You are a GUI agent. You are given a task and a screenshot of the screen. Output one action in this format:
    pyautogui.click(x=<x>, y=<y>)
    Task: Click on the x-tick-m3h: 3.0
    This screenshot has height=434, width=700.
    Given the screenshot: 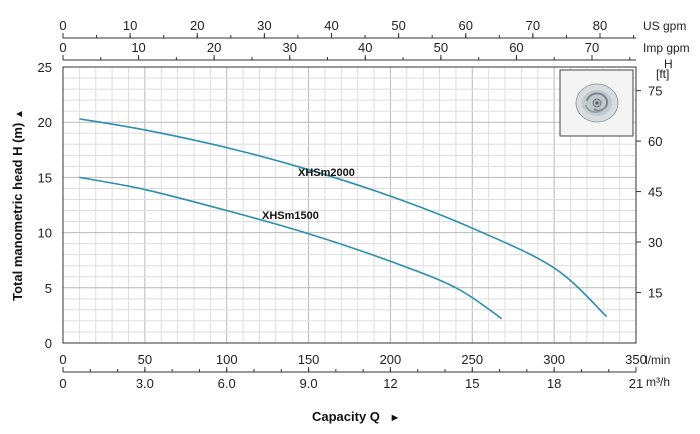 What is the action you would take?
    pyautogui.click(x=145, y=383)
    